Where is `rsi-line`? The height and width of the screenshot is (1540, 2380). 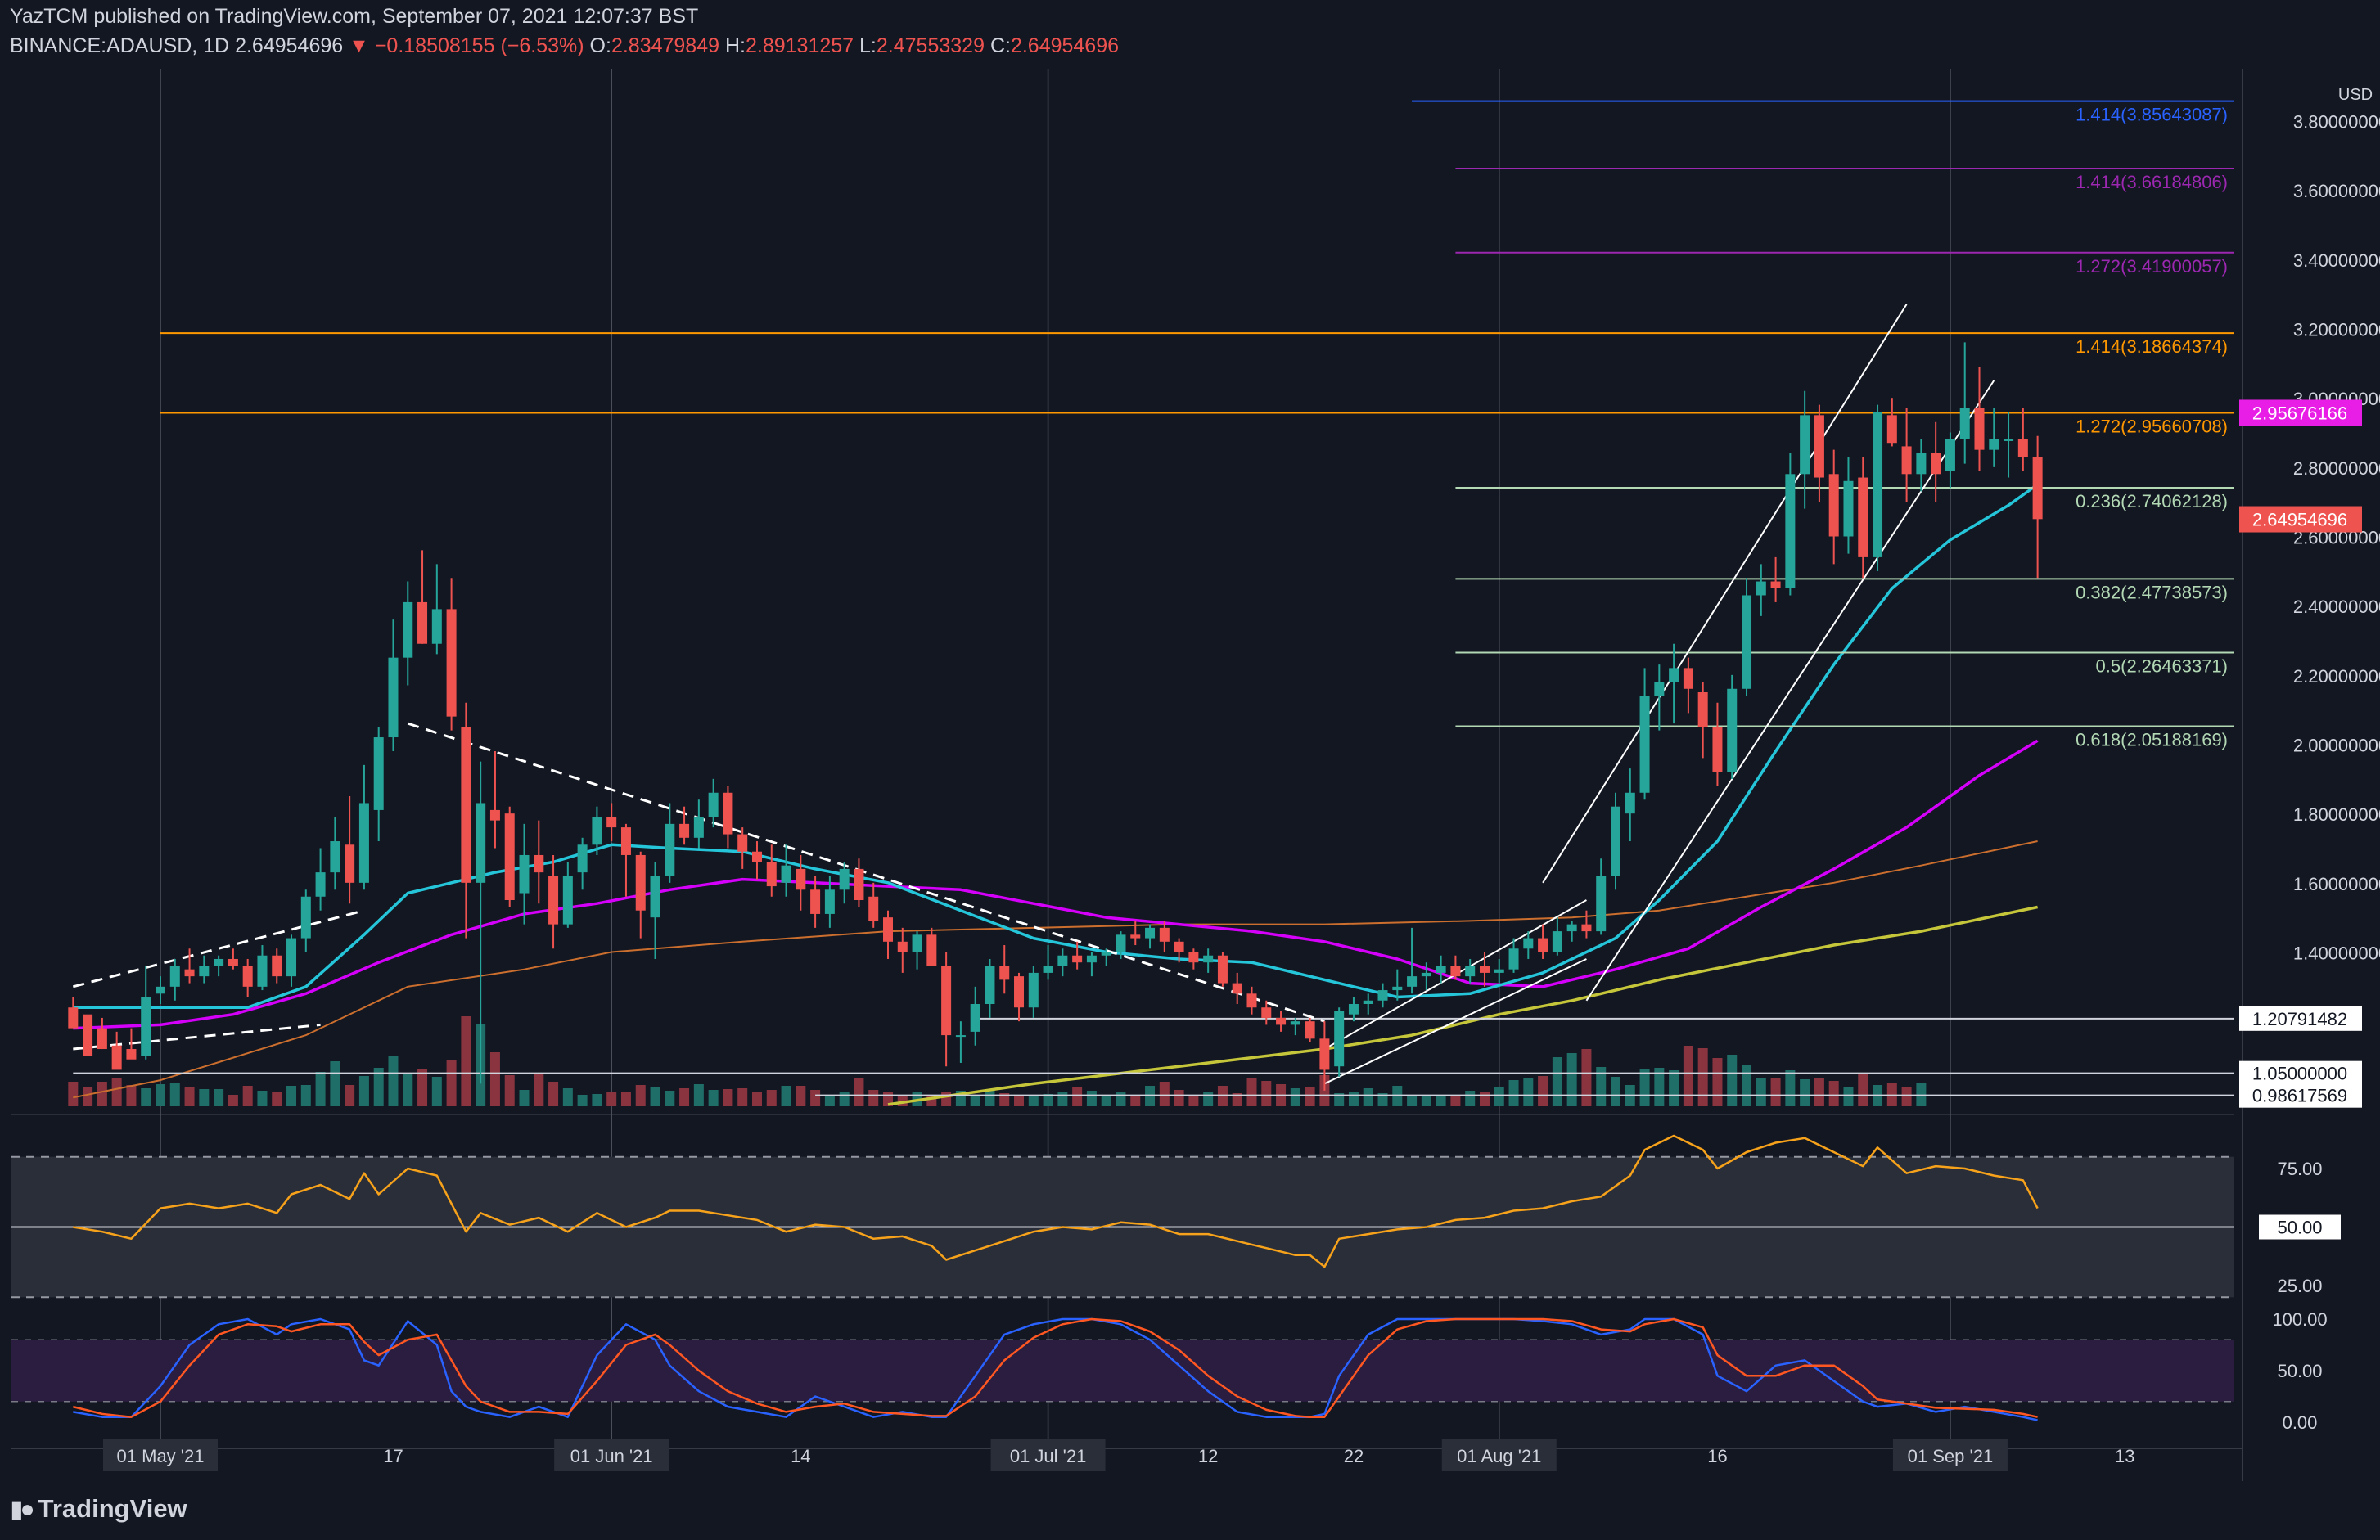
rsi-line is located at coordinates (1056, 1201).